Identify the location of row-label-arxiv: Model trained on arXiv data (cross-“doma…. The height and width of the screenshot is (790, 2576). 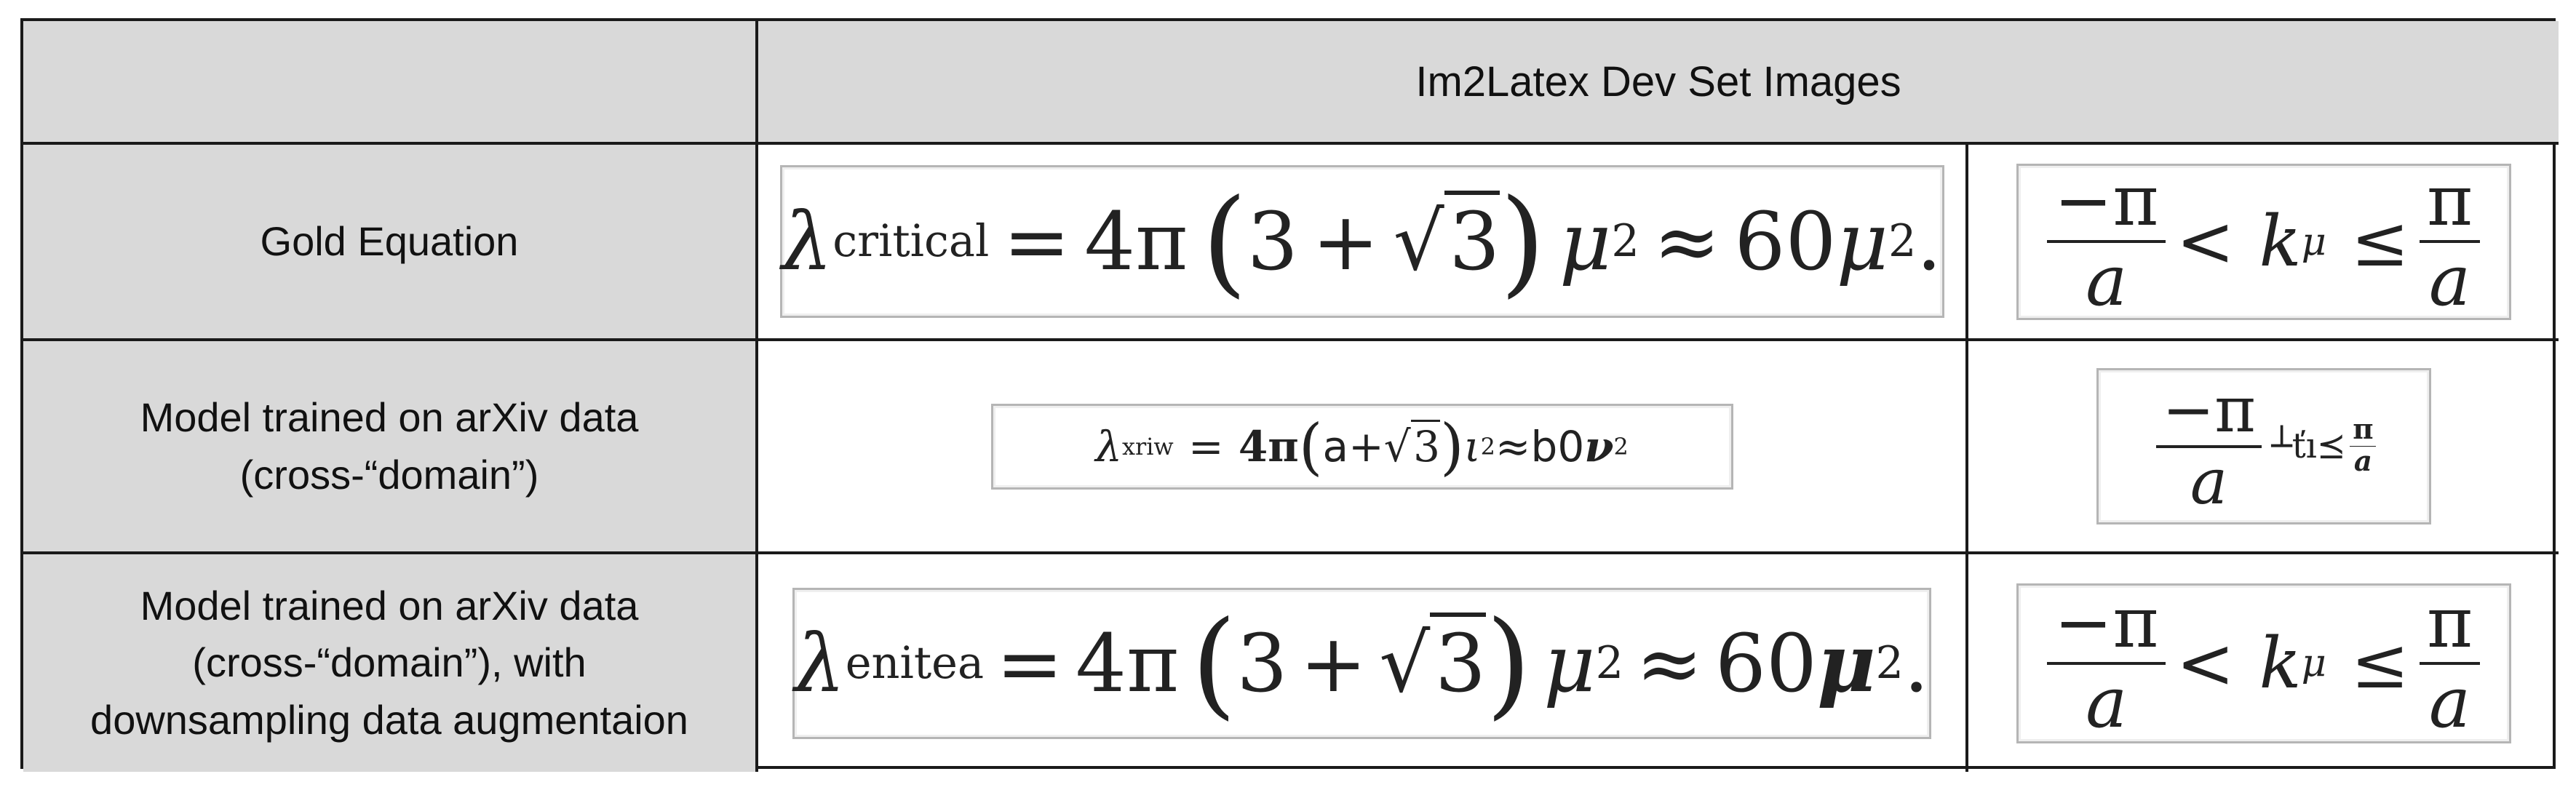
(391, 448).